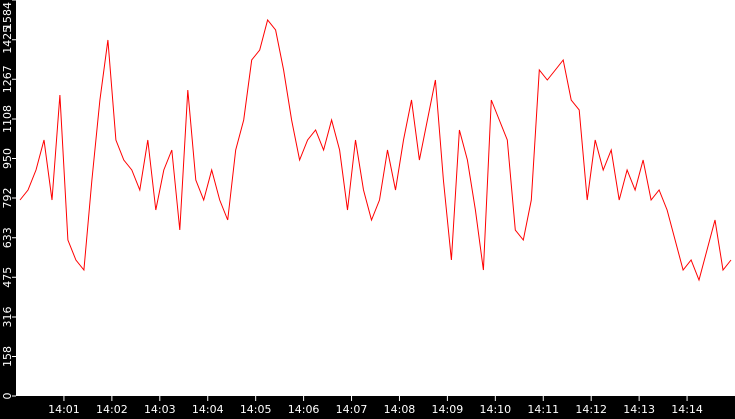 The image size is (735, 419). What do you see at coordinates (208, 409) in the screenshot?
I see `x-tick-label: 14:04` at bounding box center [208, 409].